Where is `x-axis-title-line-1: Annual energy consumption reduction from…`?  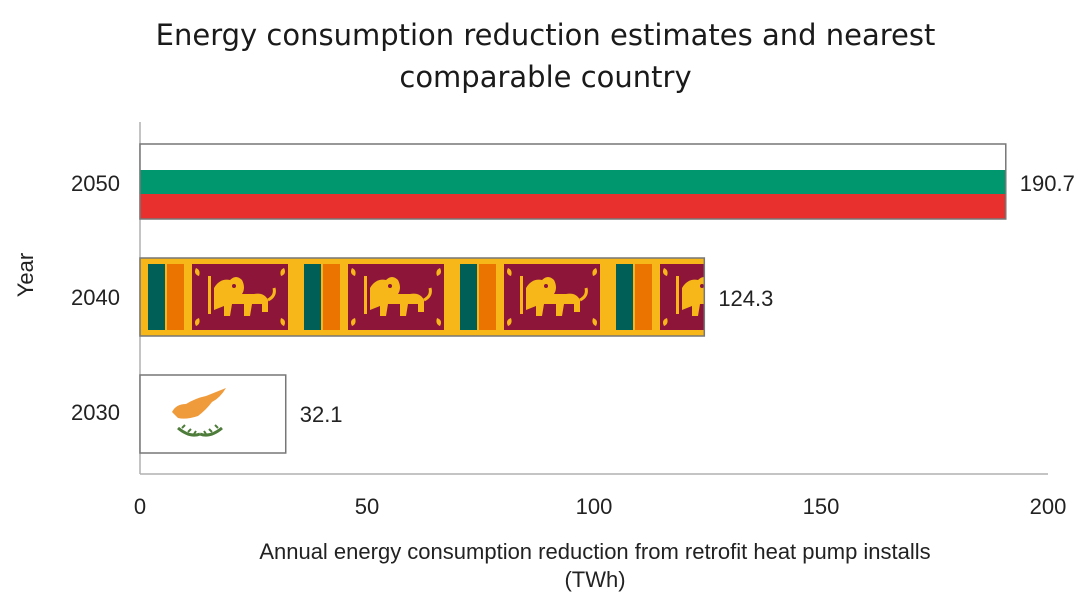
x-axis-title-line-1: Annual energy consumption reduction from… is located at coordinates (594, 551).